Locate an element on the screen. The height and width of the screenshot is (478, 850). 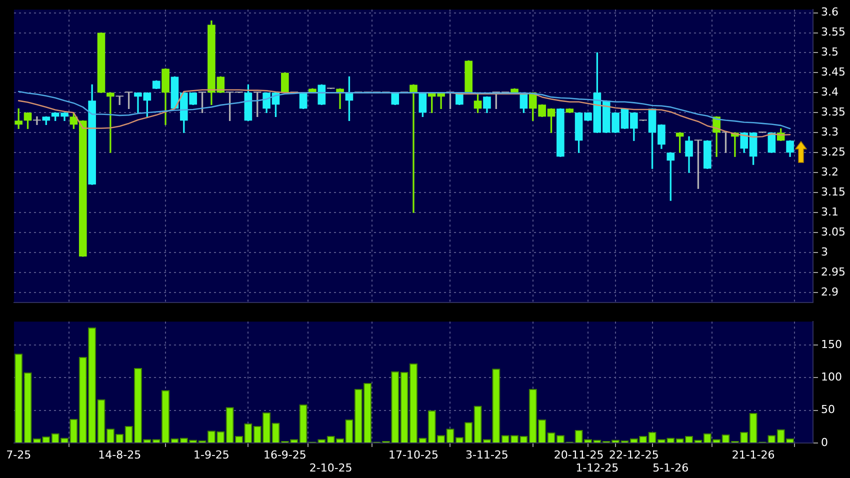
x-tick-label: 20-11-25 is located at coordinates (579, 455).